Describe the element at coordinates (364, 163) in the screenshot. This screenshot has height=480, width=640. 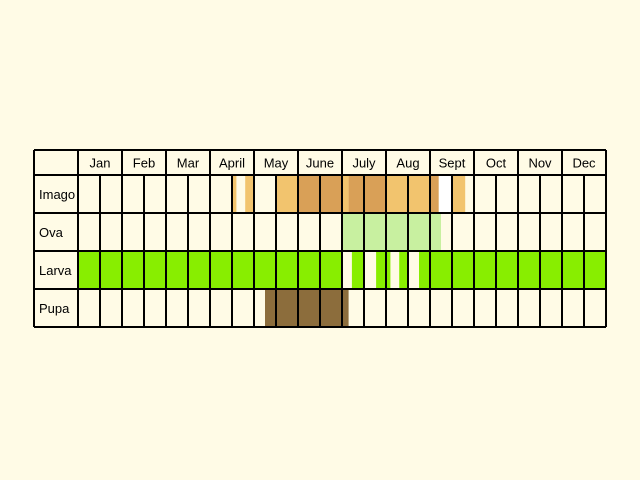
I see `month-label-july: July` at that location.